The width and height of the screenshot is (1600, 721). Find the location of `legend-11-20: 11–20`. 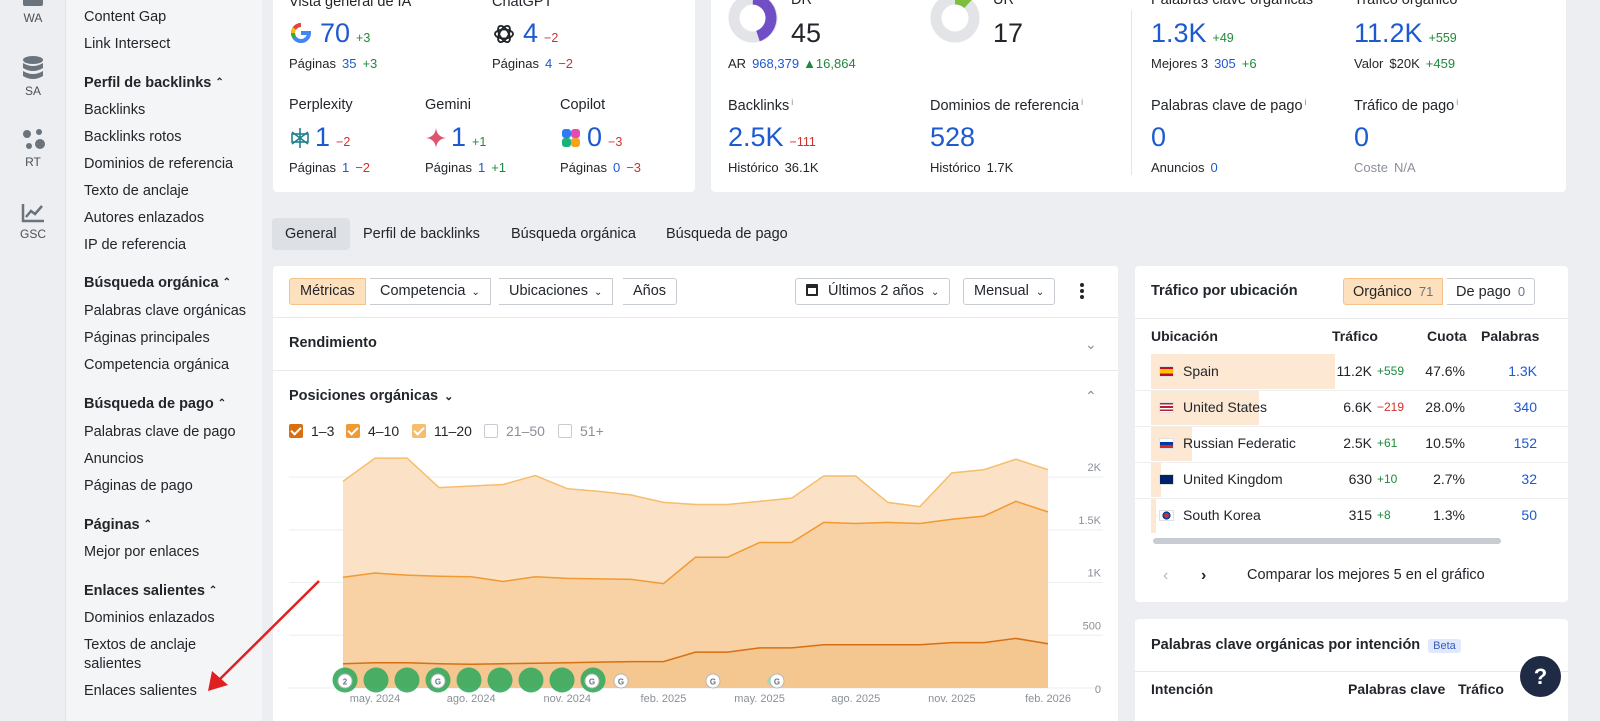

legend-11-20: 11–20 is located at coordinates (442, 431).